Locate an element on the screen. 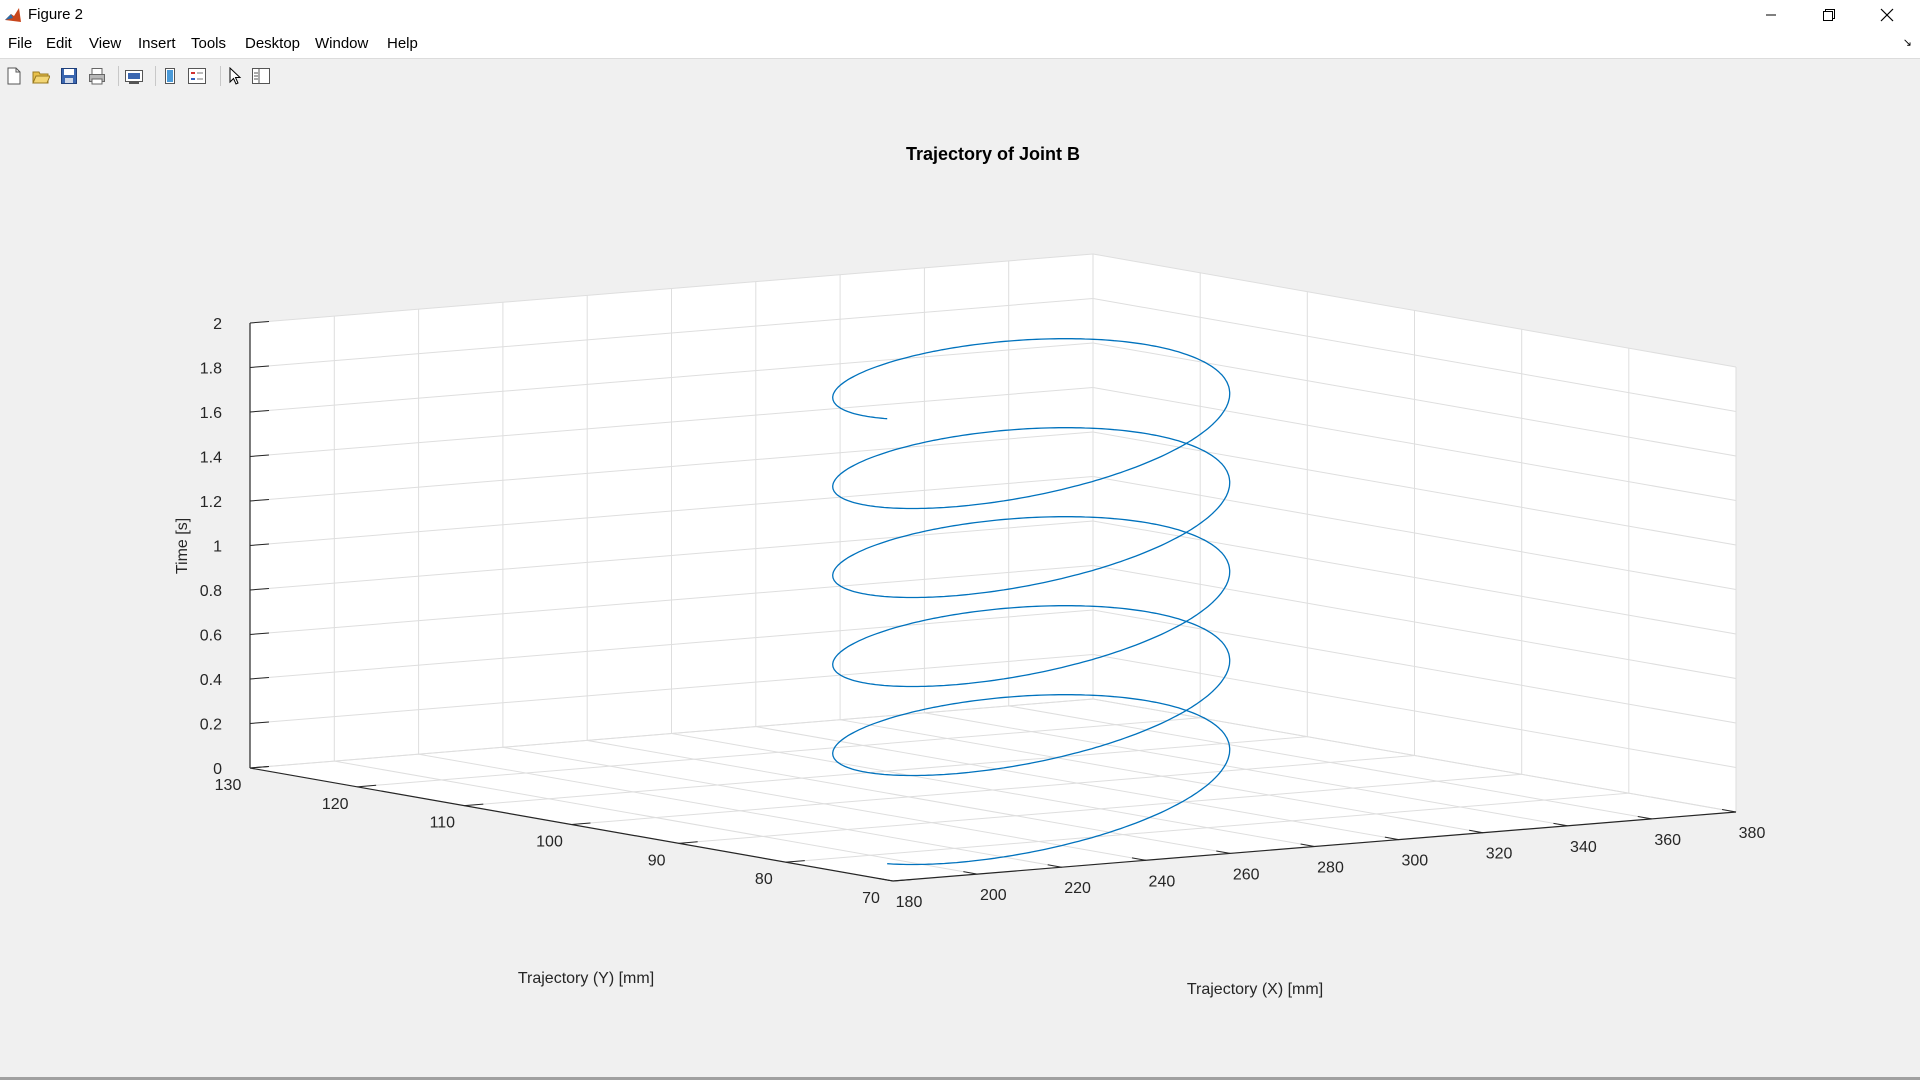 The image size is (1920, 1080). y-tick-label: 80 is located at coordinates (764, 879).